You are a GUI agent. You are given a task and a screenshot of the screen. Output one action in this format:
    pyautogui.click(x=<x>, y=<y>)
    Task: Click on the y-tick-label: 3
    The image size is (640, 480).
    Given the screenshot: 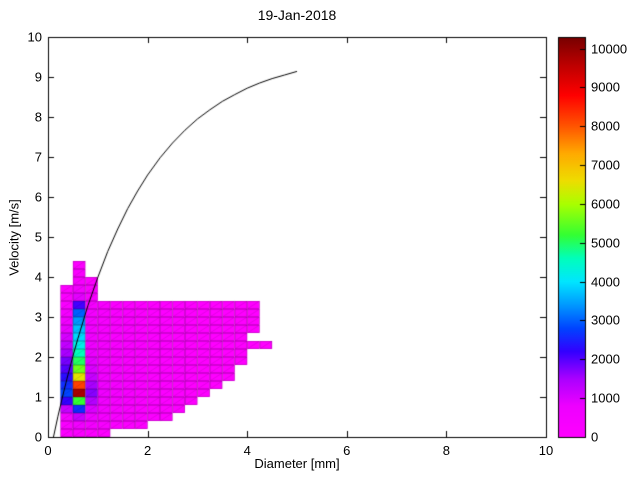 What is the action you would take?
    pyautogui.click(x=38, y=317)
    